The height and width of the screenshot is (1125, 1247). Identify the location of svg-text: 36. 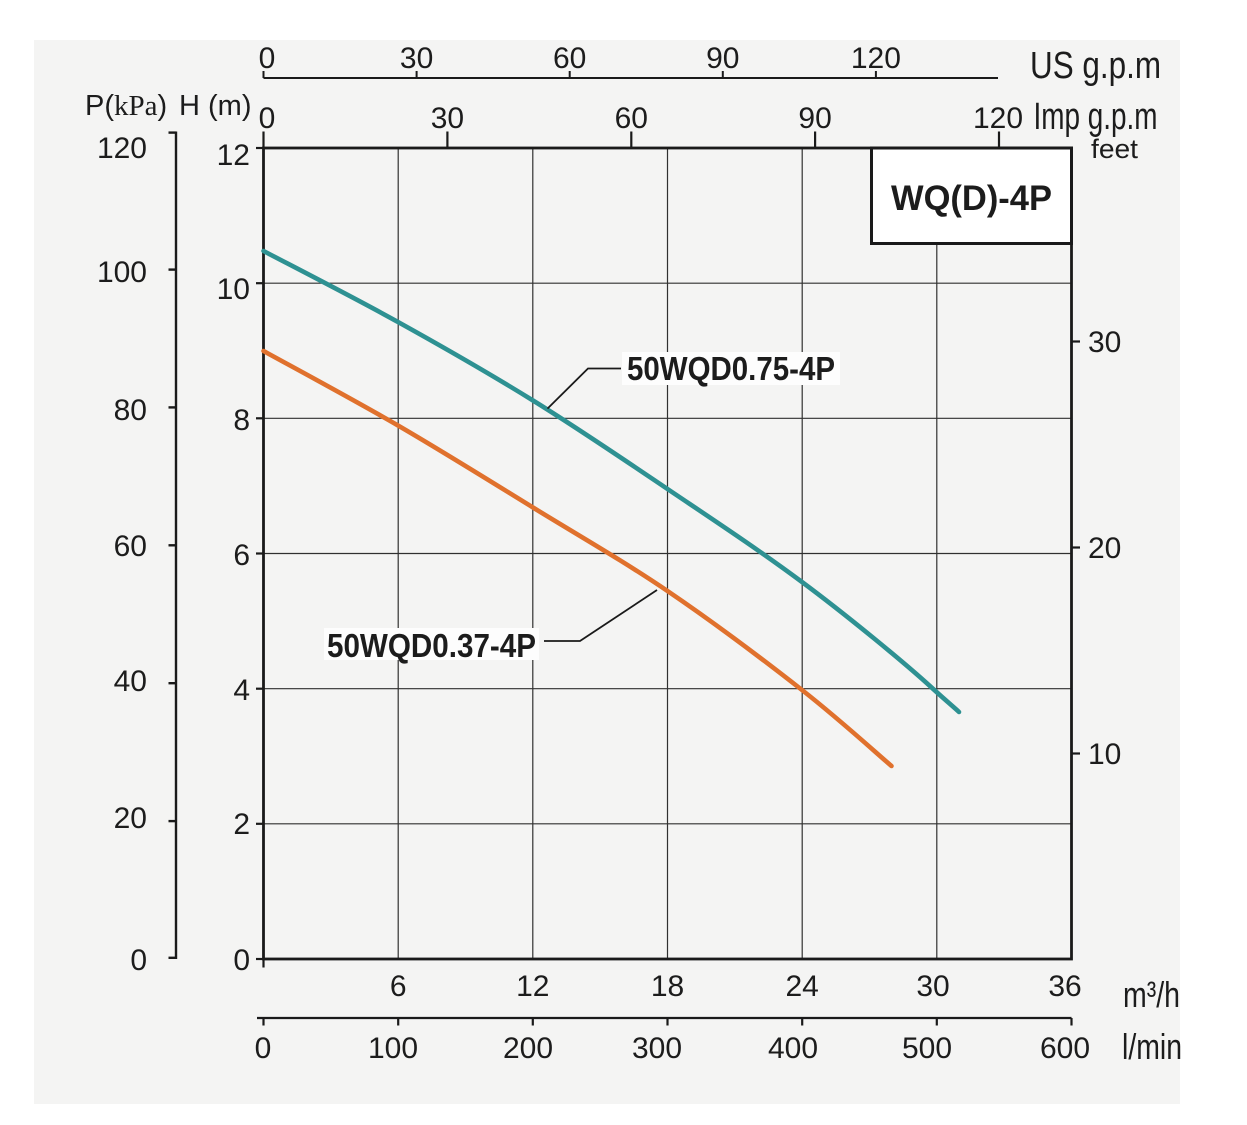
(1064, 986).